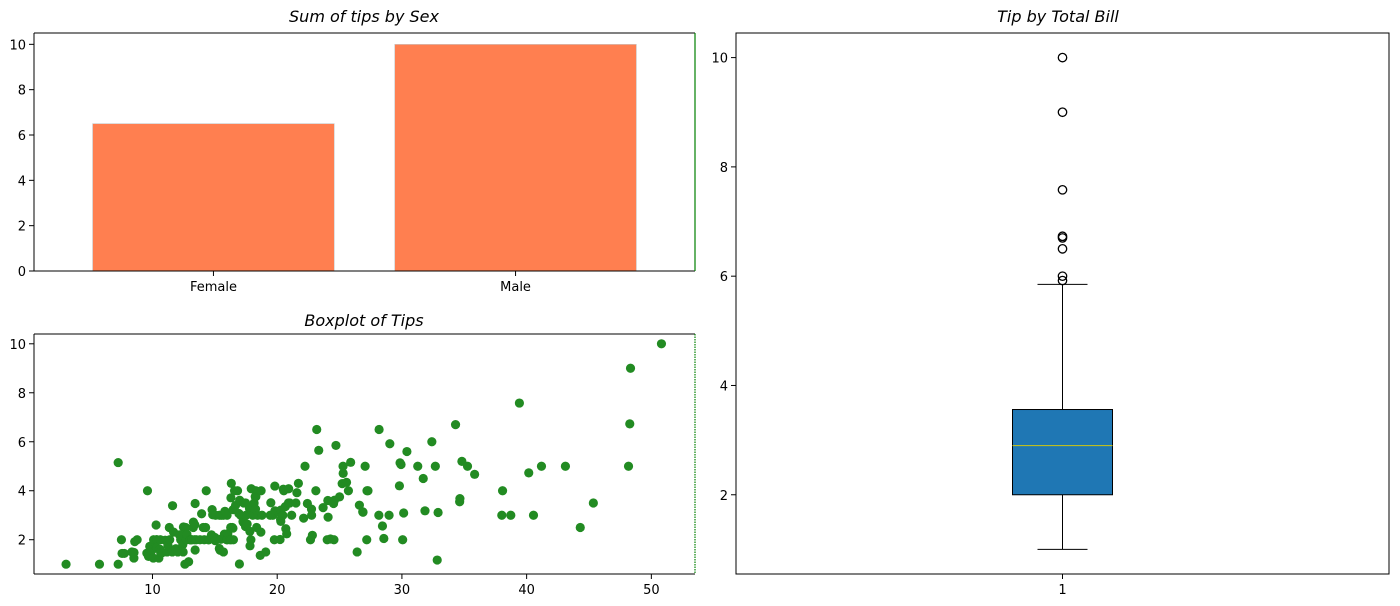 The height and width of the screenshot is (606, 1400). Describe the element at coordinates (1062, 452) in the screenshot. I see `box-iqr` at that location.